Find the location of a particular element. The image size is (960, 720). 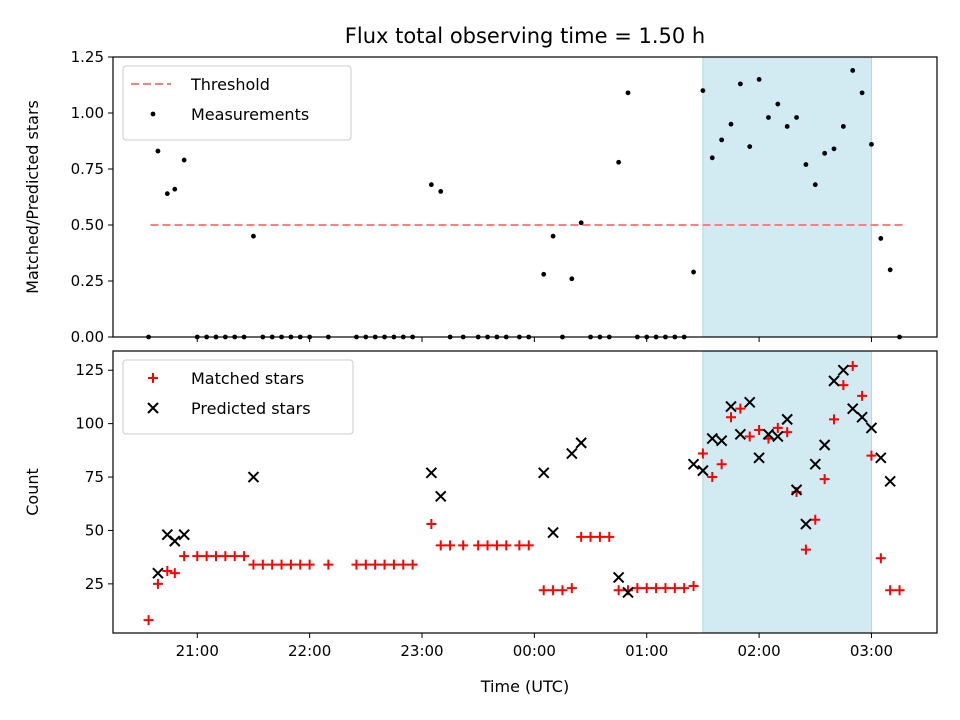

x-tick-label: 23:00 is located at coordinates (421, 651).